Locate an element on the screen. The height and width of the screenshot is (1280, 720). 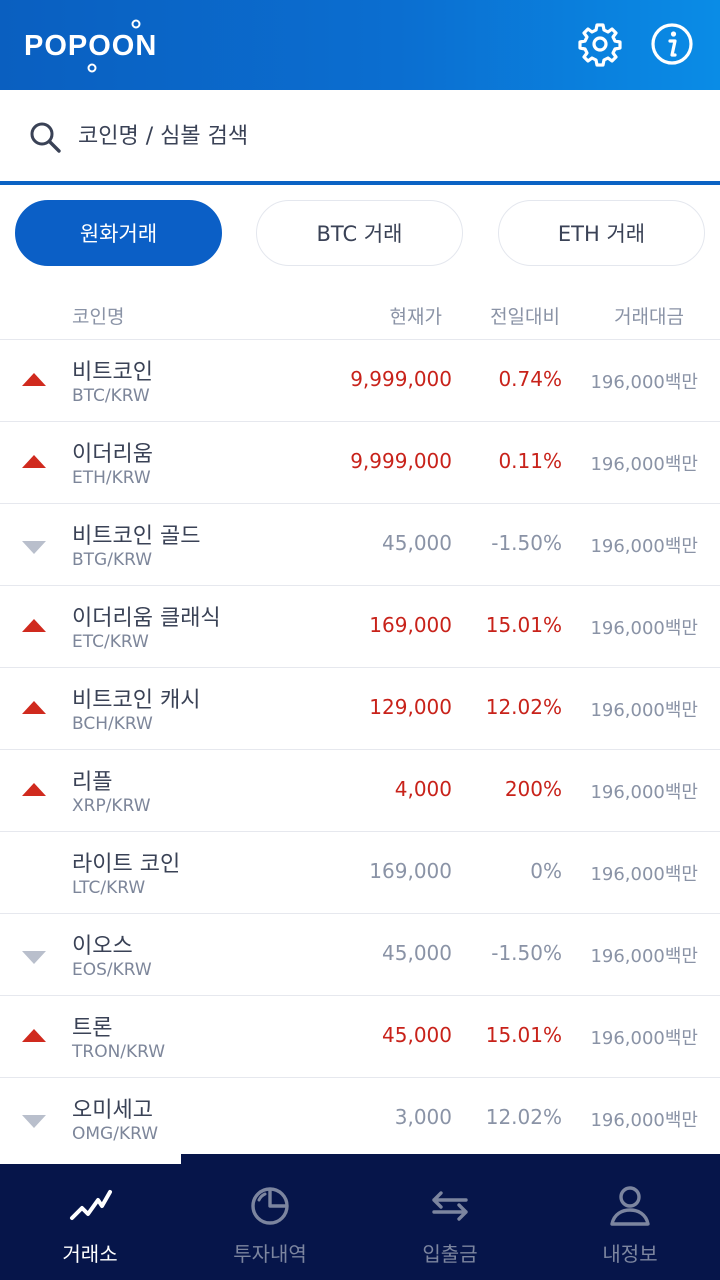
info-button is located at coordinates (672, 44).